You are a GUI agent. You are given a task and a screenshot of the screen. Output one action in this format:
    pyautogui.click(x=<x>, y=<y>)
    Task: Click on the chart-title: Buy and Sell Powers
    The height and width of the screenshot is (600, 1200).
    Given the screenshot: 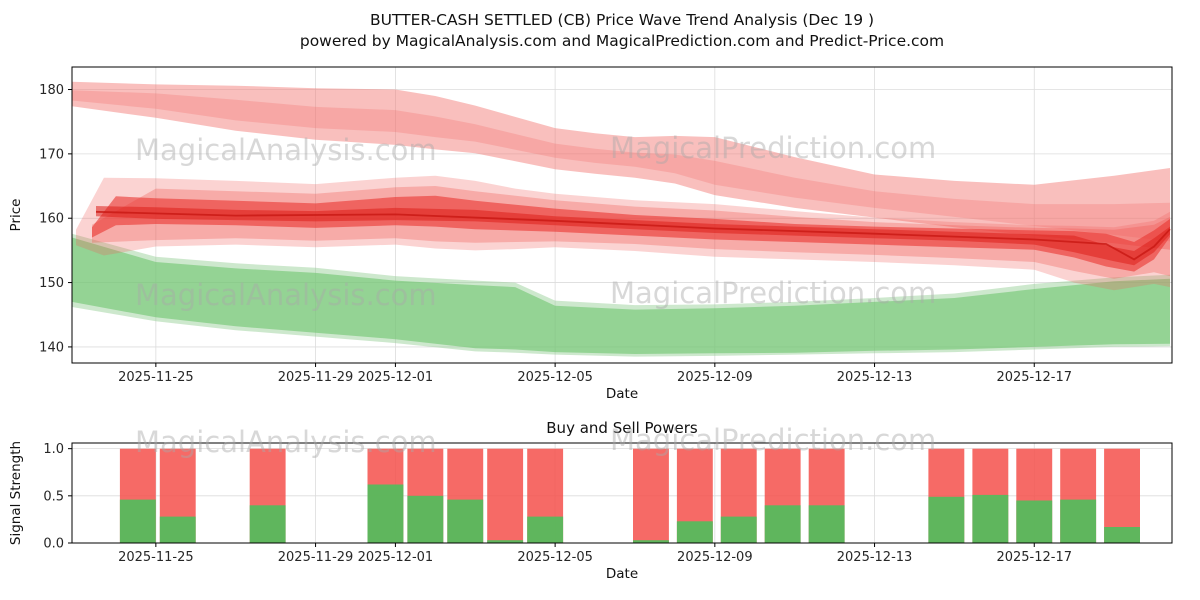 What is the action you would take?
    pyautogui.click(x=622, y=428)
    